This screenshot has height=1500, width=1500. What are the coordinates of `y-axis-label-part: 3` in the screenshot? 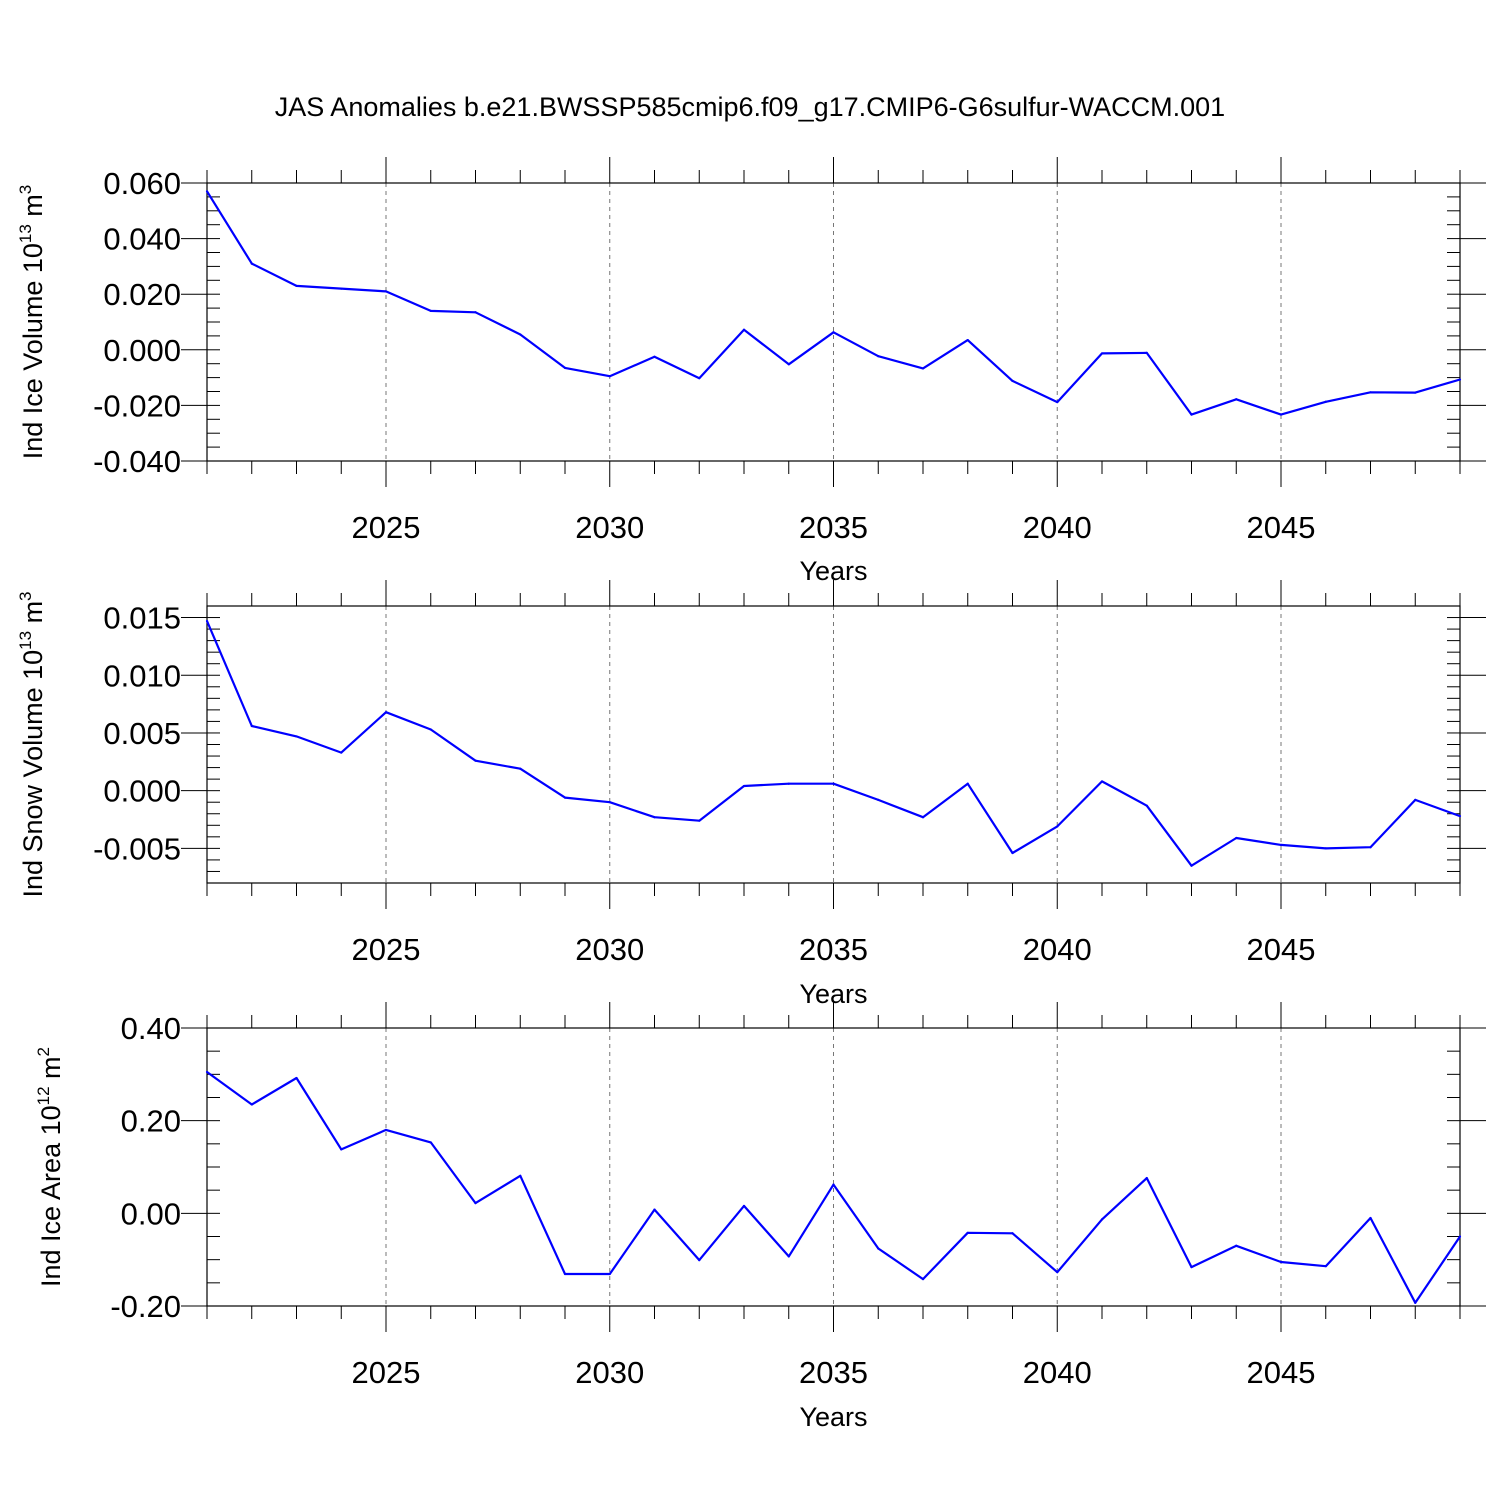 It's located at (25, 189).